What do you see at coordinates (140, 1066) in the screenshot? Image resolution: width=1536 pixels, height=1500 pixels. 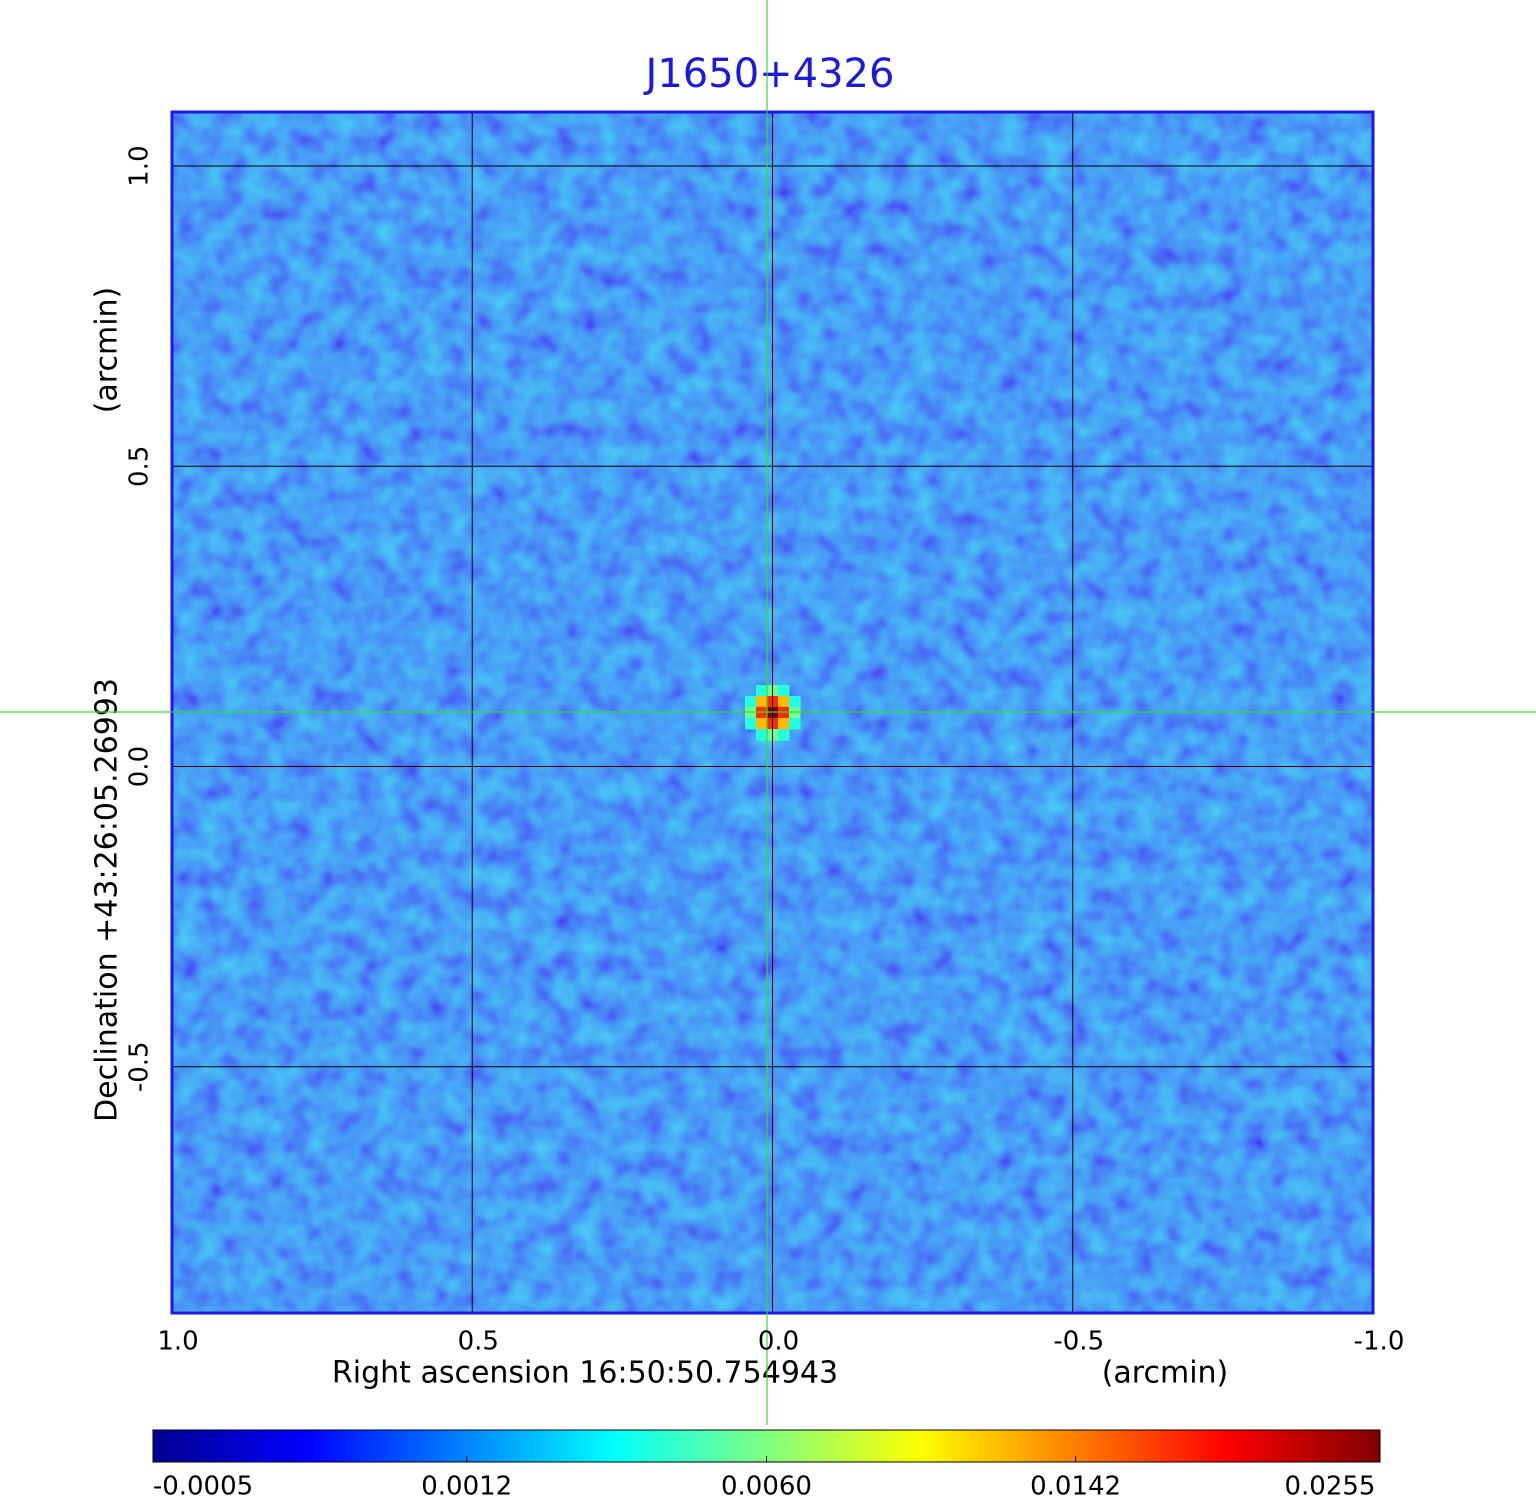 I see `y-tick-label: -0.5` at bounding box center [140, 1066].